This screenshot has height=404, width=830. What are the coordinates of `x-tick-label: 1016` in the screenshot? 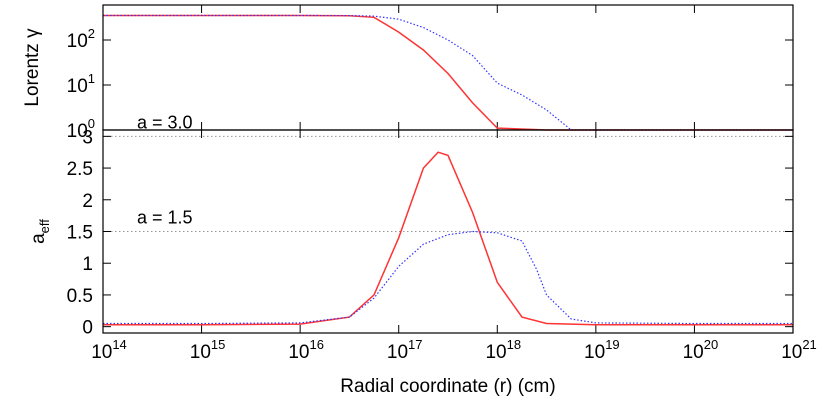 It's located at (306, 350).